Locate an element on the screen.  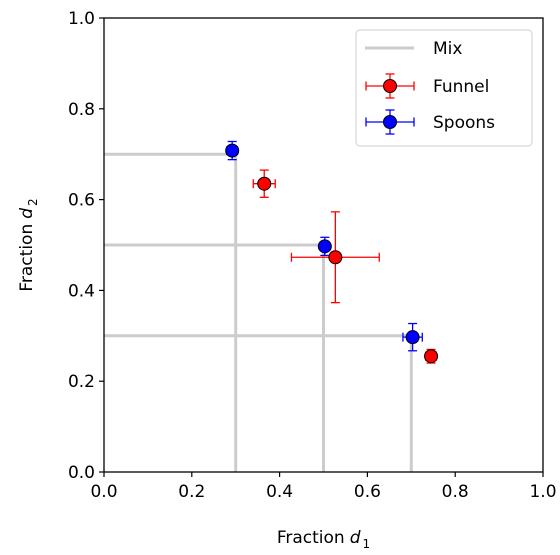
y-tick-label-2: 0.4 is located at coordinates (81, 291).